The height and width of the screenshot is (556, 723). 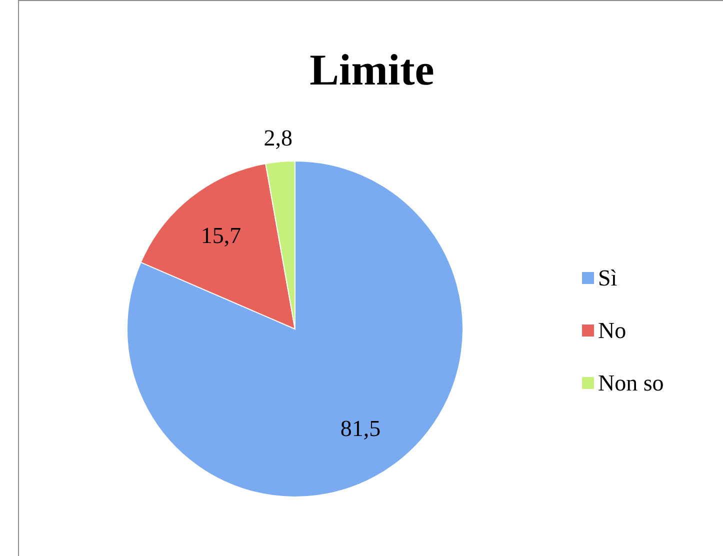 What do you see at coordinates (612, 330) in the screenshot?
I see `legend-label: No` at bounding box center [612, 330].